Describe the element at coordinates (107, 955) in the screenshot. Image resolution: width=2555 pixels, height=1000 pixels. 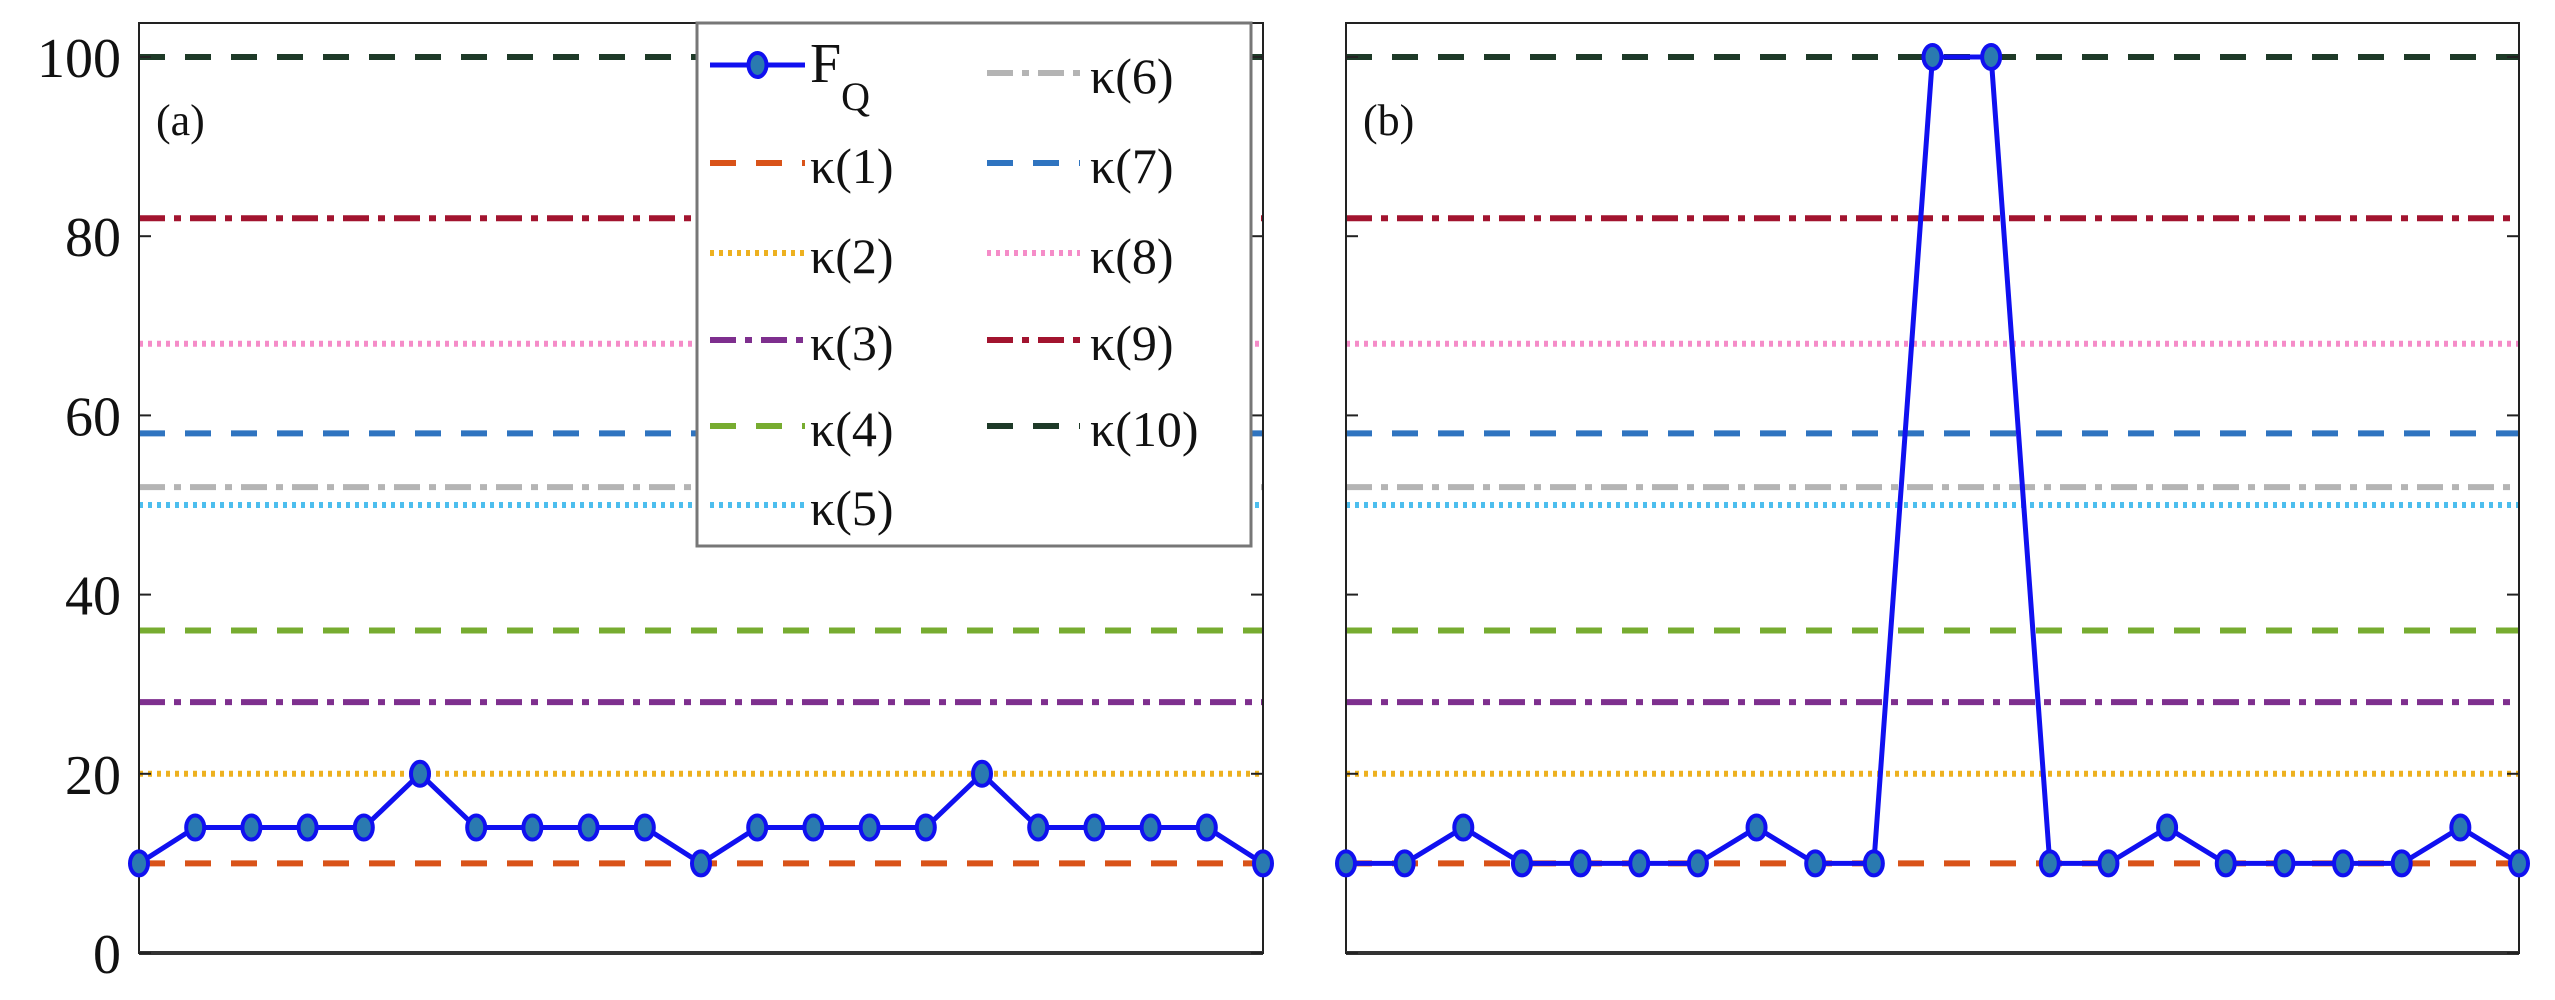
I see `y-tick-label: 0` at that location.